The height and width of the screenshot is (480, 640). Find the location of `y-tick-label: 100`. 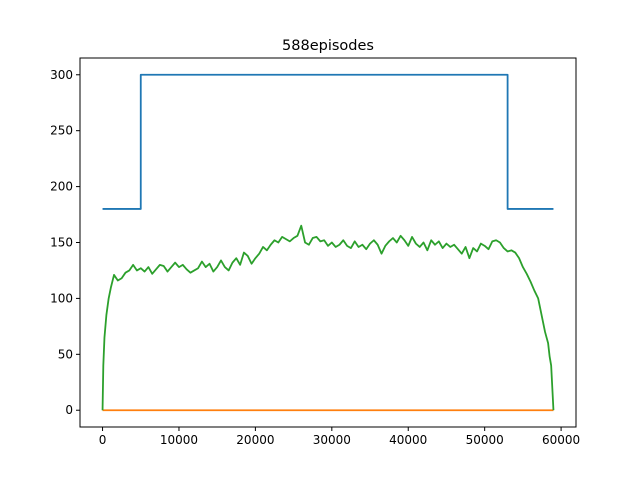

y-tick-label: 100 is located at coordinates (61, 298).